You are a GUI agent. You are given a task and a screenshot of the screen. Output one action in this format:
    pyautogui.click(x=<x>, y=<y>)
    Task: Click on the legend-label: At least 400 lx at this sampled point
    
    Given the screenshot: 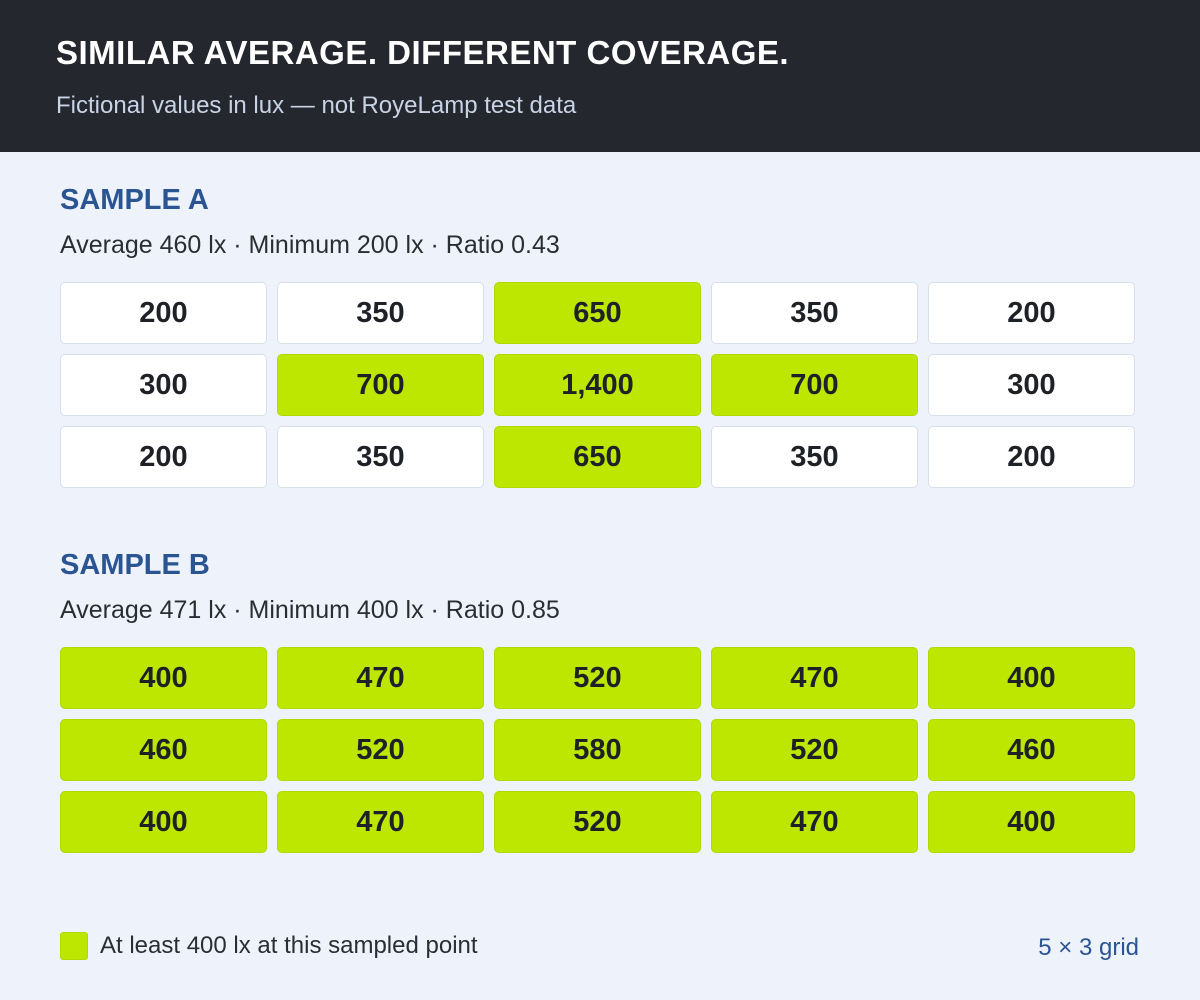 What is the action you would take?
    pyautogui.click(x=289, y=945)
    